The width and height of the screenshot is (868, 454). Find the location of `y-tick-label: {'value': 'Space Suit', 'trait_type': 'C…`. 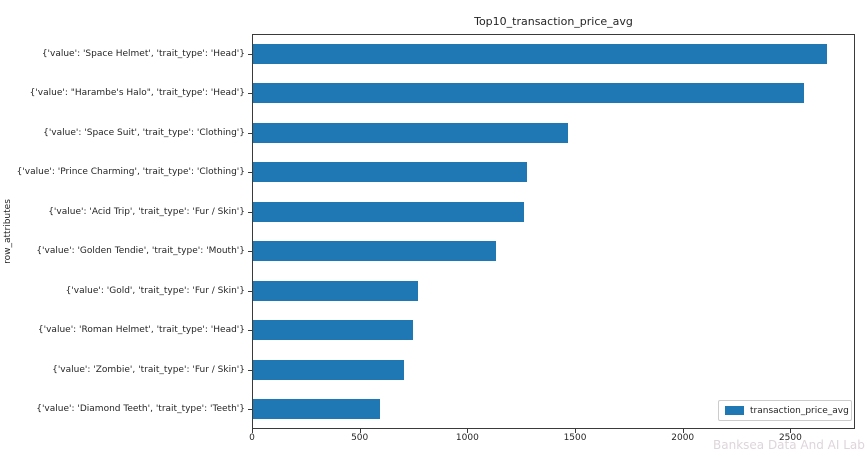

y-tick-label: {'value': 'Space Suit', 'trait_type': 'C… is located at coordinates (144, 132).